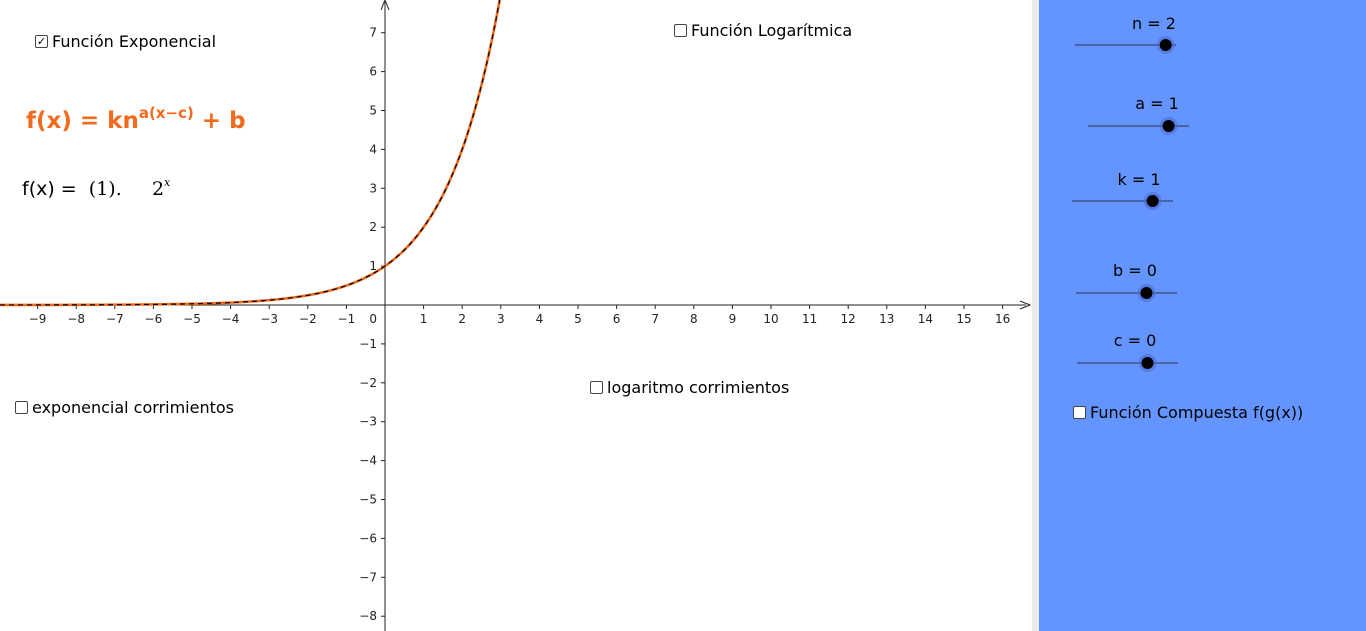 Image resolution: width=1366 pixels, height=631 pixels. Describe the element at coordinates (368, 344) in the screenshot. I see `y-tick-label: −1` at that location.